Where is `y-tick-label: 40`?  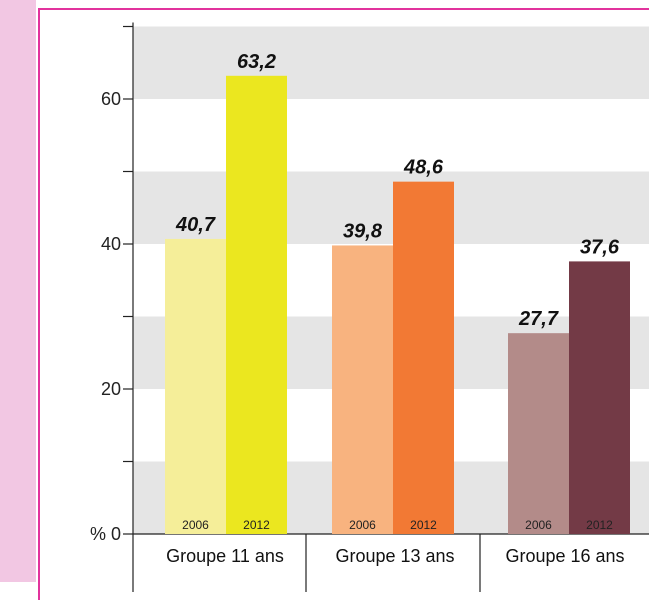 y-tick-label: 40 is located at coordinates (111, 244).